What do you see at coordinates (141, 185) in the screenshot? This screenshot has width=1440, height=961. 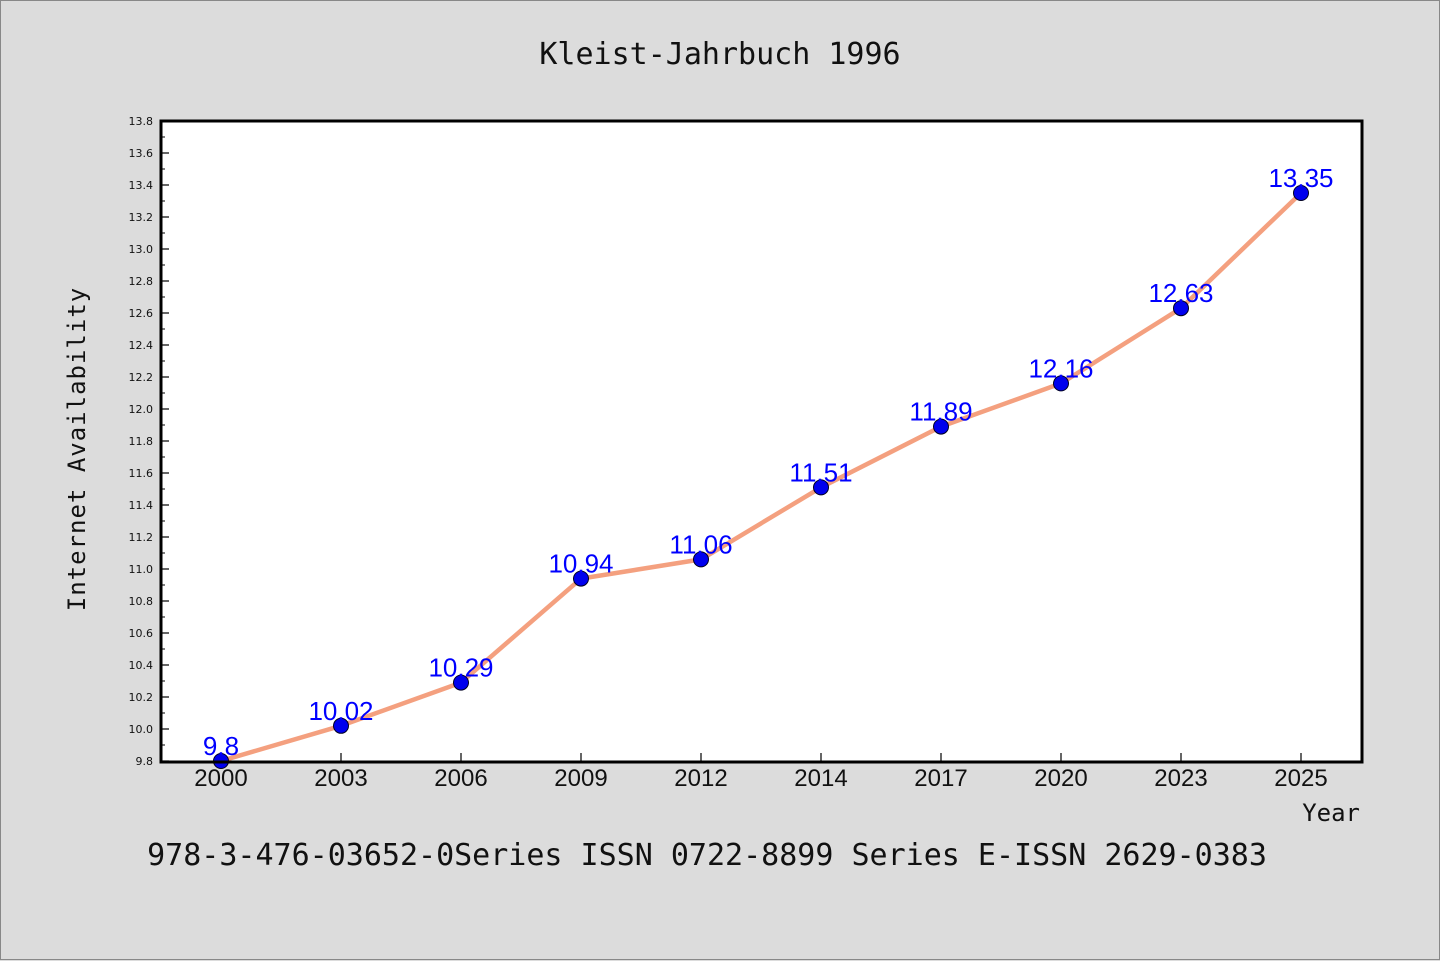 I see `y-tick-label: 13.4` at bounding box center [141, 185].